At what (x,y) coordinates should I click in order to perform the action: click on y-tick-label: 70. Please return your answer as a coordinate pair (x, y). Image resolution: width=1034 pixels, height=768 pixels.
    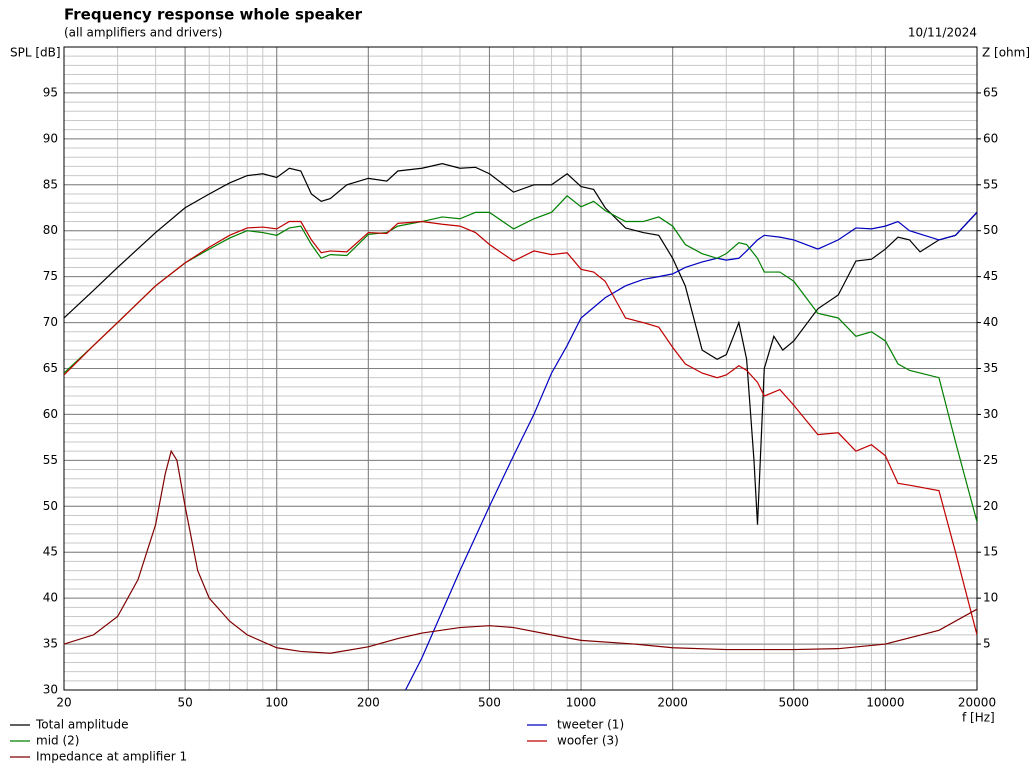
    Looking at the image, I should click on (50, 322).